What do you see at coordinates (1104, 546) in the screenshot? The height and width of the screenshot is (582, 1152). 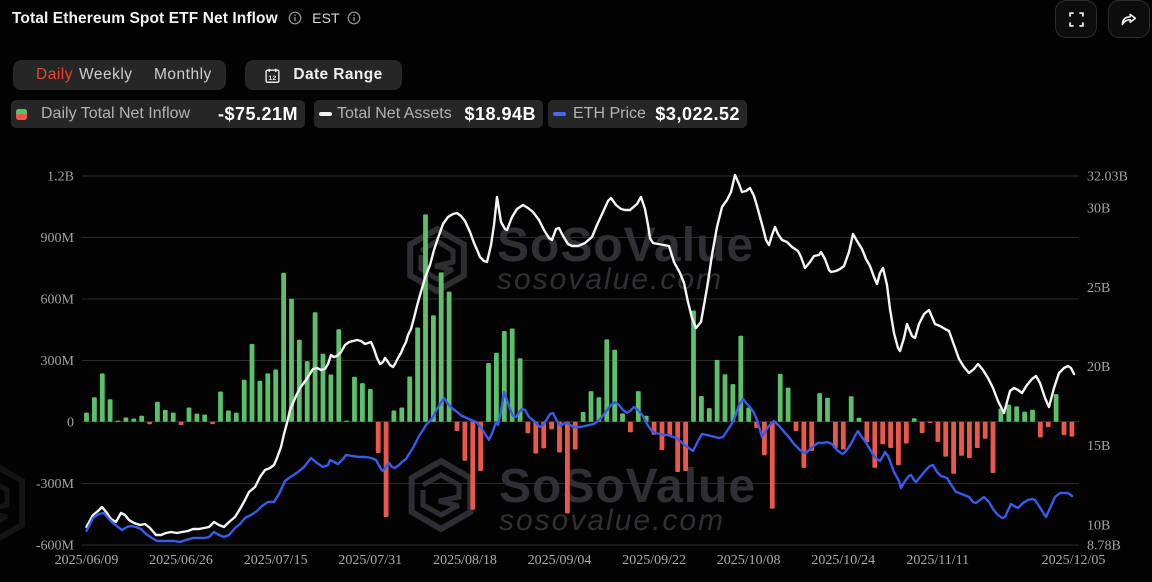 I see `svg-text: 8.78B` at bounding box center [1104, 546].